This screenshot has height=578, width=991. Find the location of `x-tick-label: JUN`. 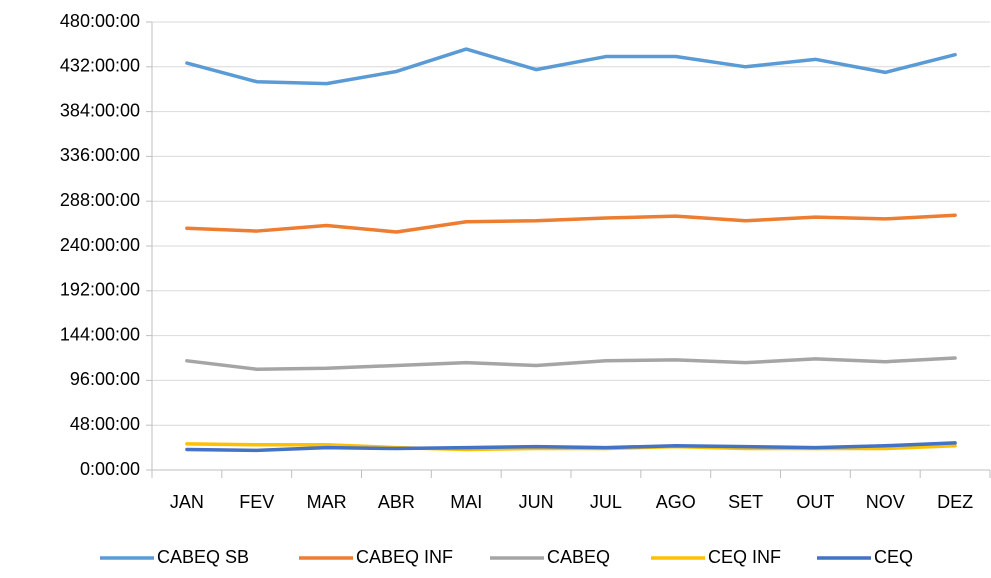

x-tick-label: JUN is located at coordinates (536, 502).